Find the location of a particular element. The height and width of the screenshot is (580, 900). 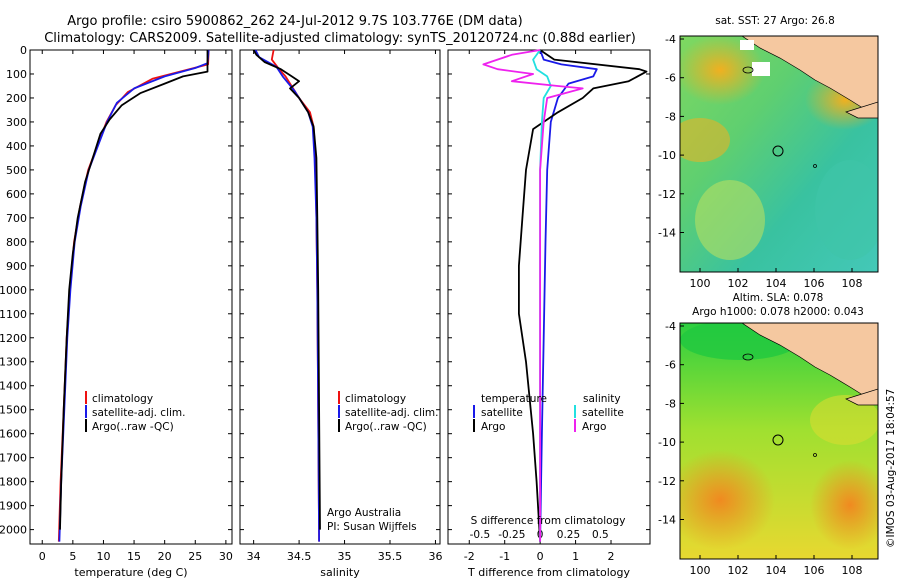

y-tick-label: 1700 is located at coordinates (13, 458).